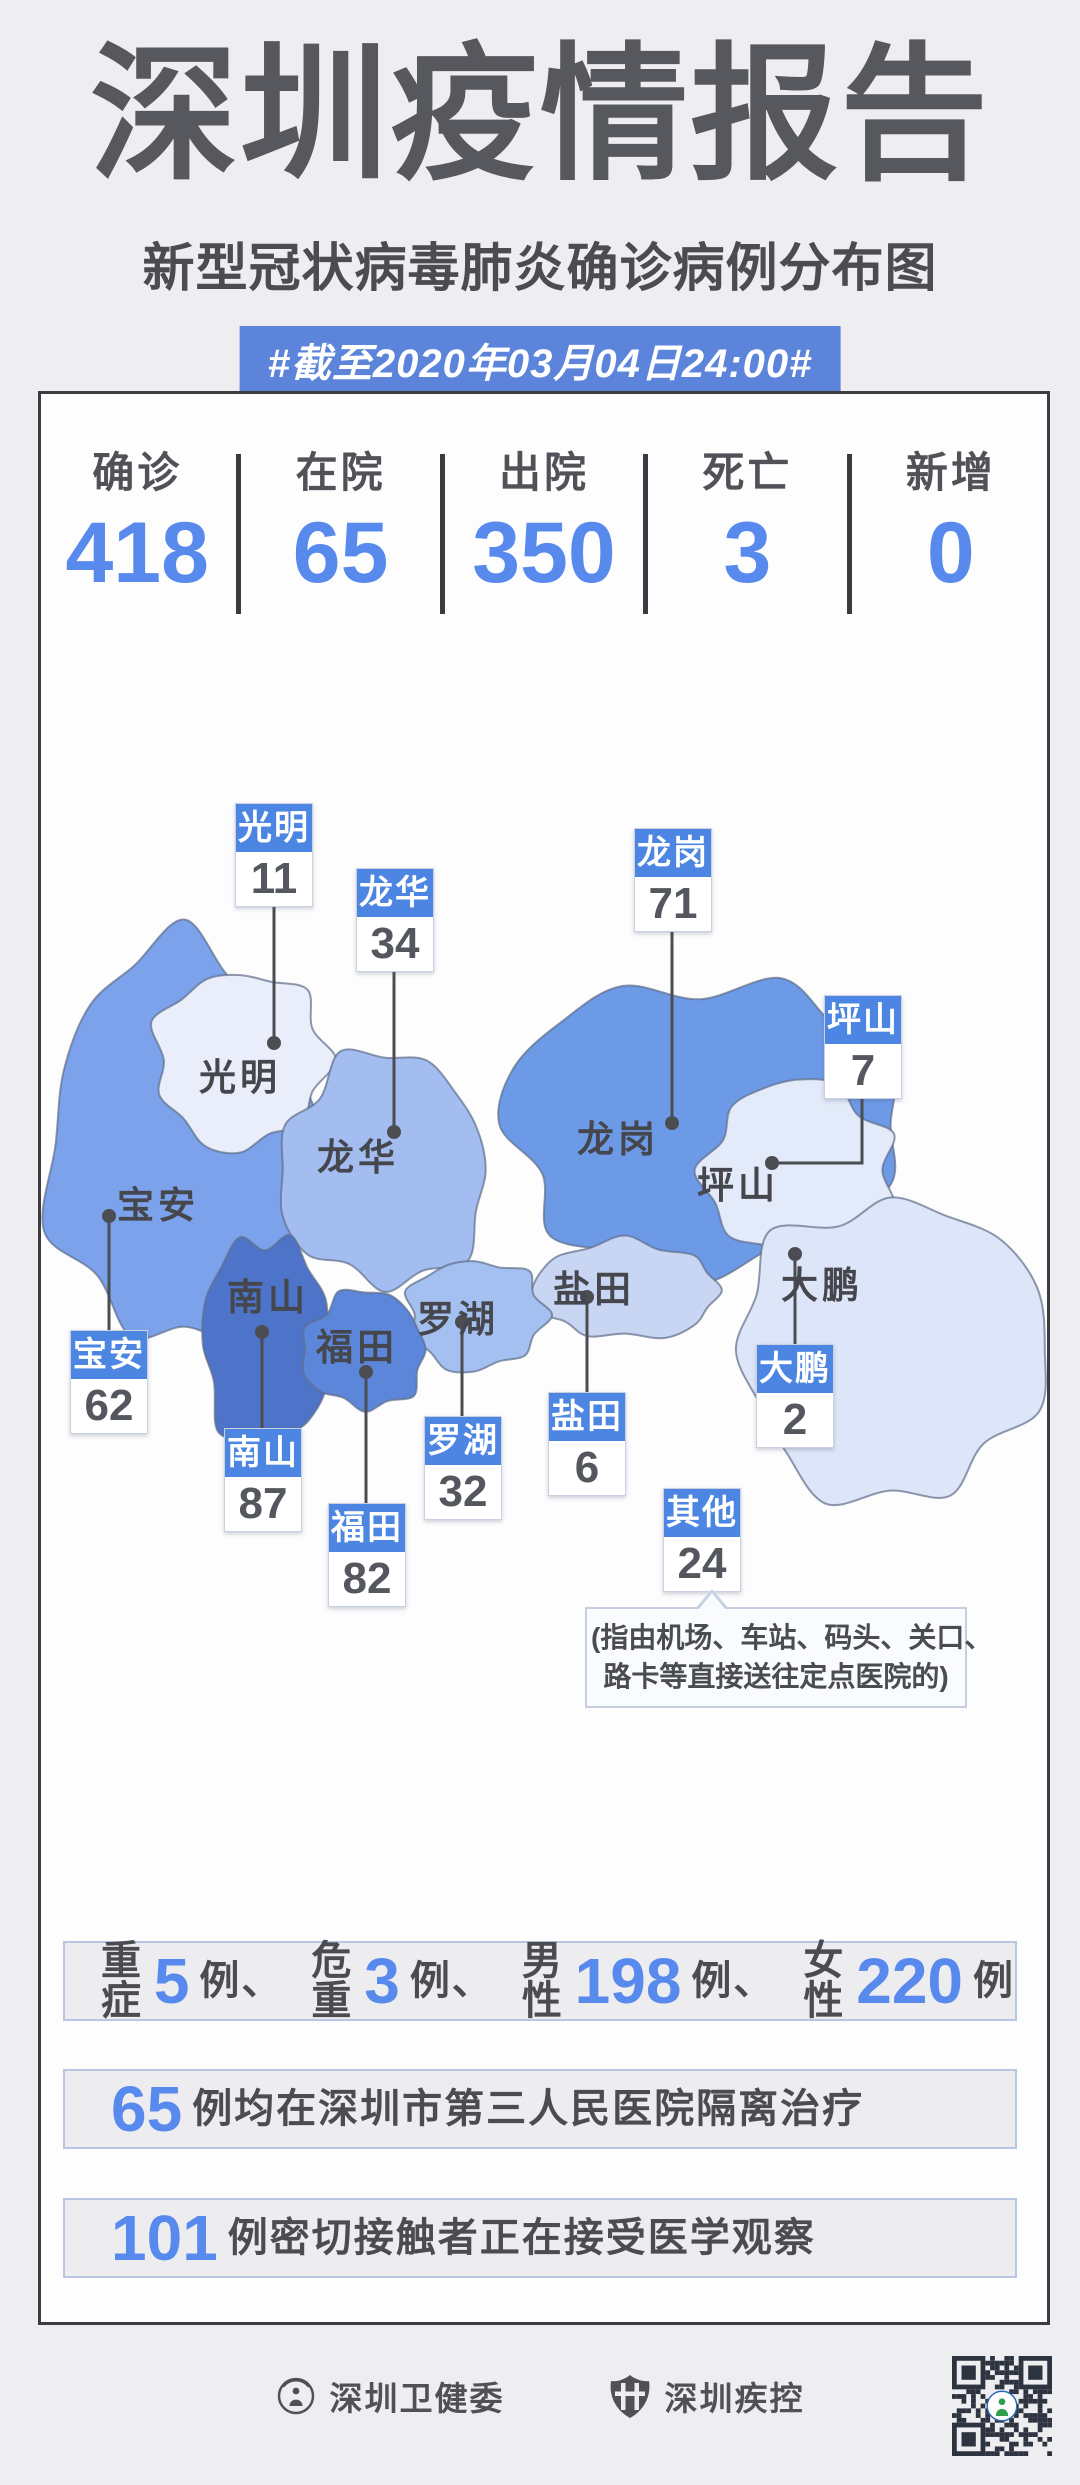 The image size is (1080, 2485). What do you see at coordinates (950, 472) in the screenshot?
I see `stat-label: 新增` at bounding box center [950, 472].